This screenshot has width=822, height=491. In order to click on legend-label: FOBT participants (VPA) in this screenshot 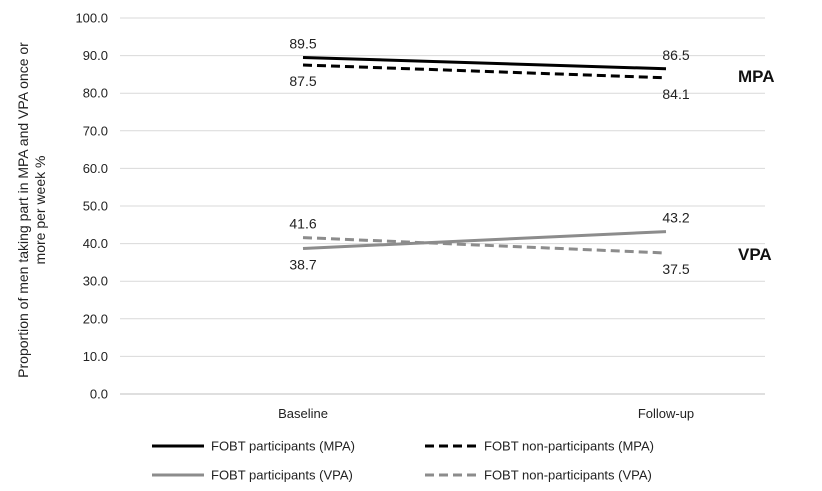, I will do `click(282, 475)`.